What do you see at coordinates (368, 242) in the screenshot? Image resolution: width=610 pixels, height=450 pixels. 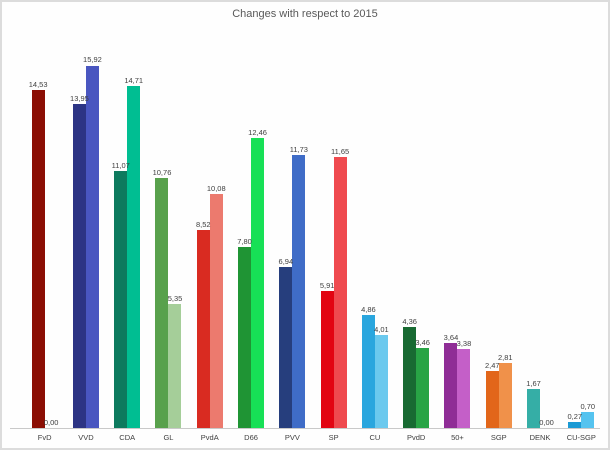 I see `bar-wrap: 4,86` at bounding box center [368, 242].